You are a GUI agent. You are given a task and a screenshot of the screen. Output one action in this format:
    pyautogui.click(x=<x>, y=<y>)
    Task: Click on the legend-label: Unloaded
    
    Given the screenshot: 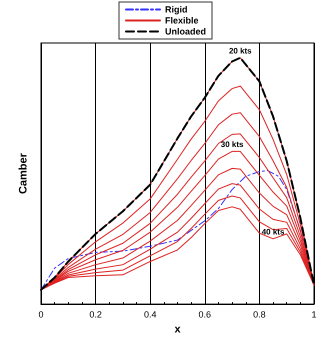 What is the action you would take?
    pyautogui.click(x=185, y=31)
    